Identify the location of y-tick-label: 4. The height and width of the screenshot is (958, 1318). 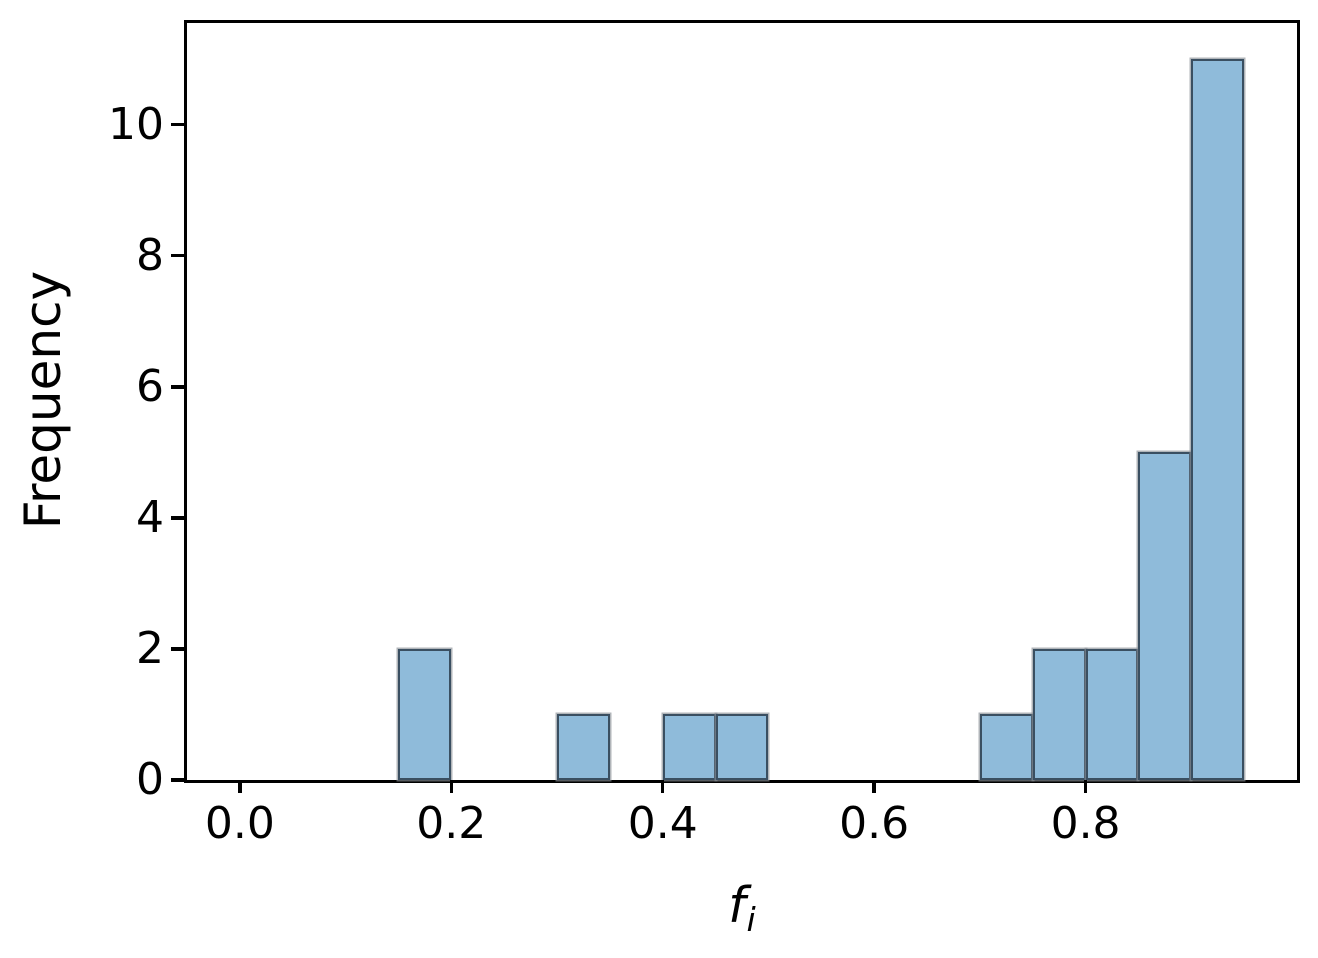
(150, 517).